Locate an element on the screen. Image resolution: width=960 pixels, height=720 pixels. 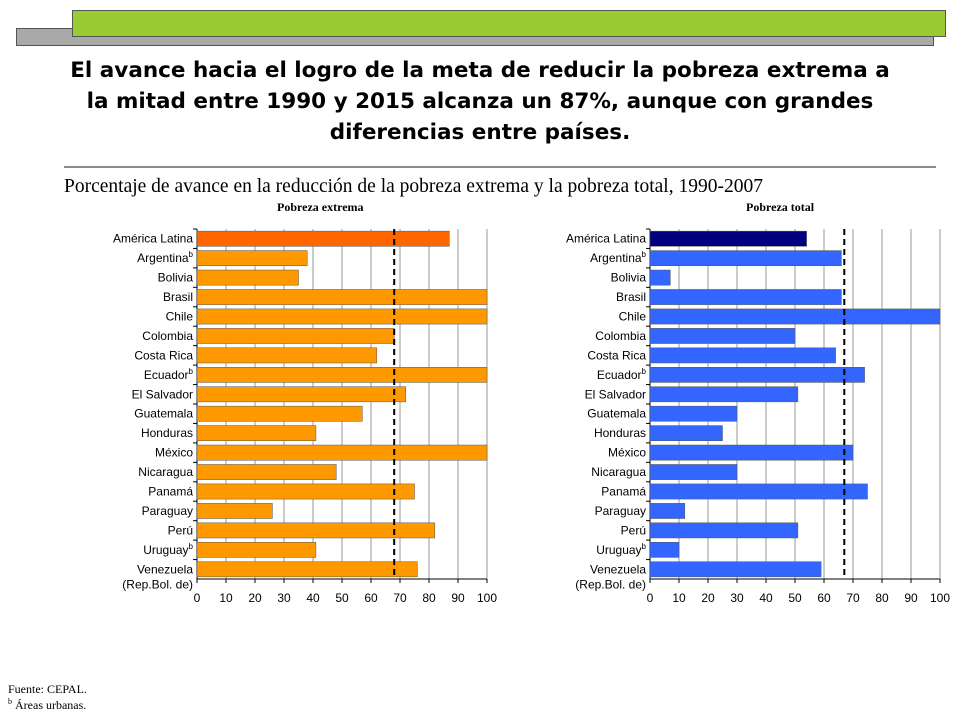
total-category-label: Costa Rica is located at coordinates (616, 355).